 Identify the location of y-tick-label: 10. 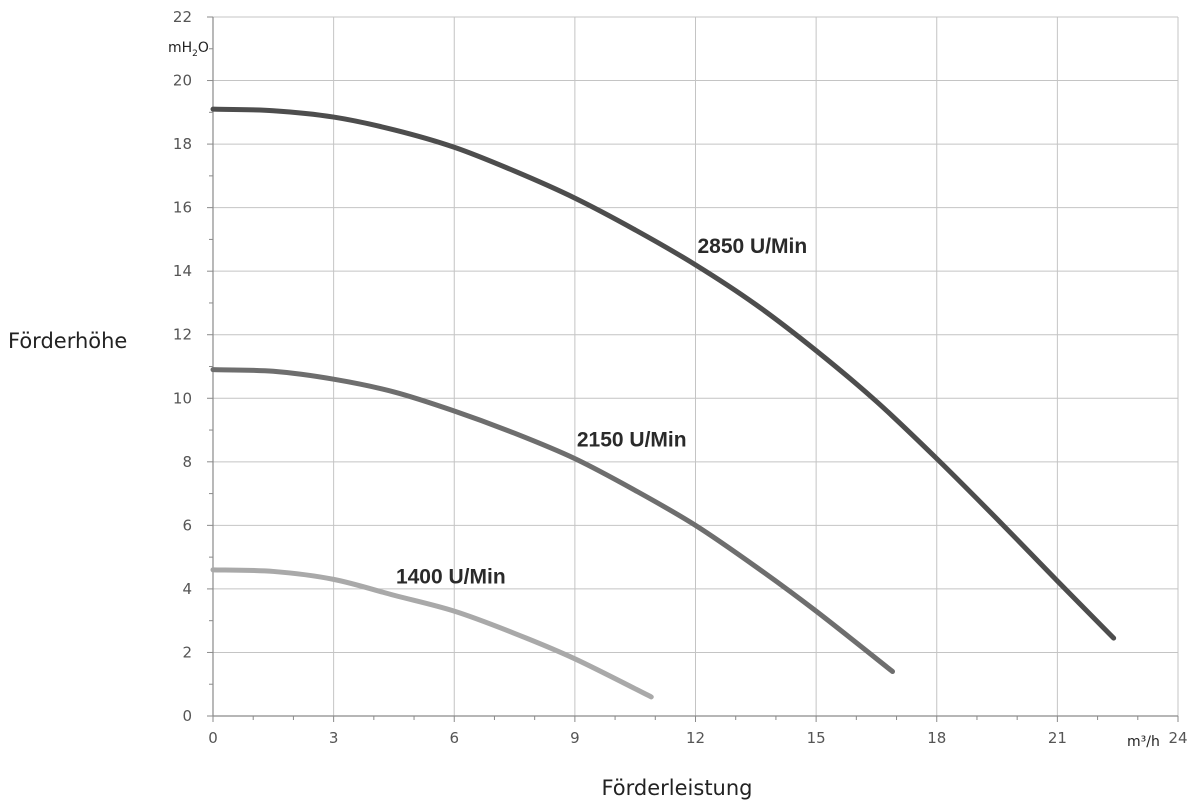
(182, 398).